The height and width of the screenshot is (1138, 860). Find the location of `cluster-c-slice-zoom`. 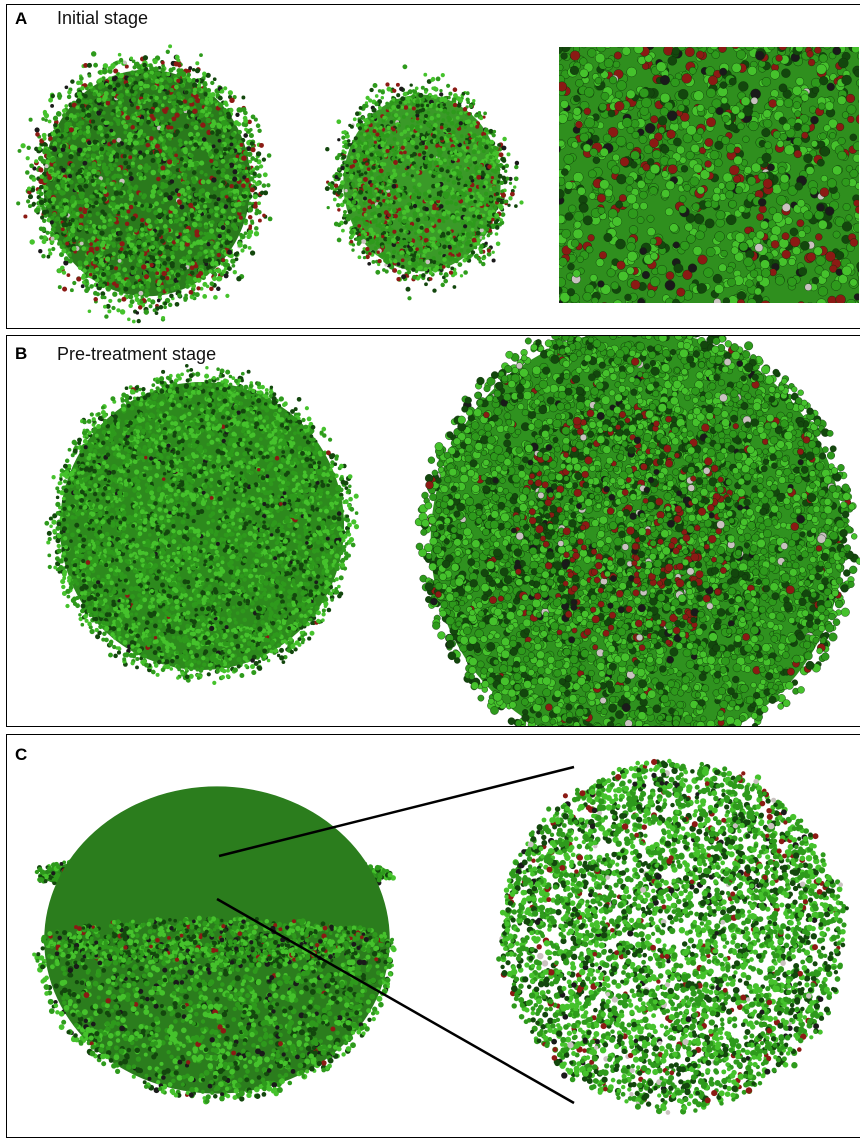

cluster-c-slice-zoom is located at coordinates (672, 937).